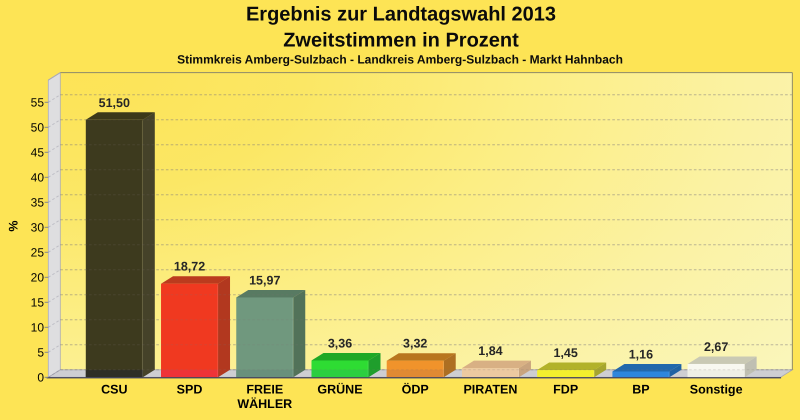  Describe the element at coordinates (401, 14) in the screenshot. I see `svg-text: Ergebnis zur Landtagswahl 2013` at that location.